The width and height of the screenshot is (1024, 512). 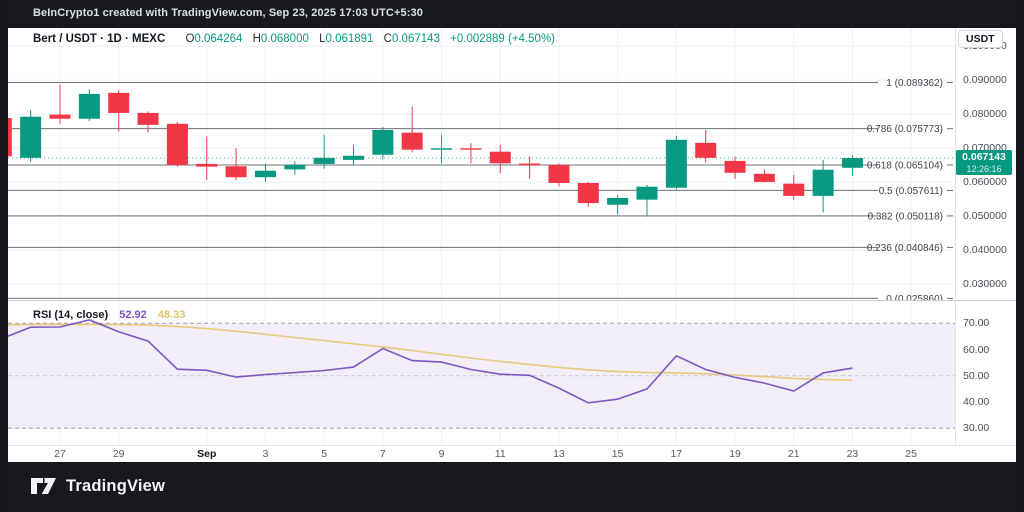 I want to click on low-label: L, so click(x=322, y=39).